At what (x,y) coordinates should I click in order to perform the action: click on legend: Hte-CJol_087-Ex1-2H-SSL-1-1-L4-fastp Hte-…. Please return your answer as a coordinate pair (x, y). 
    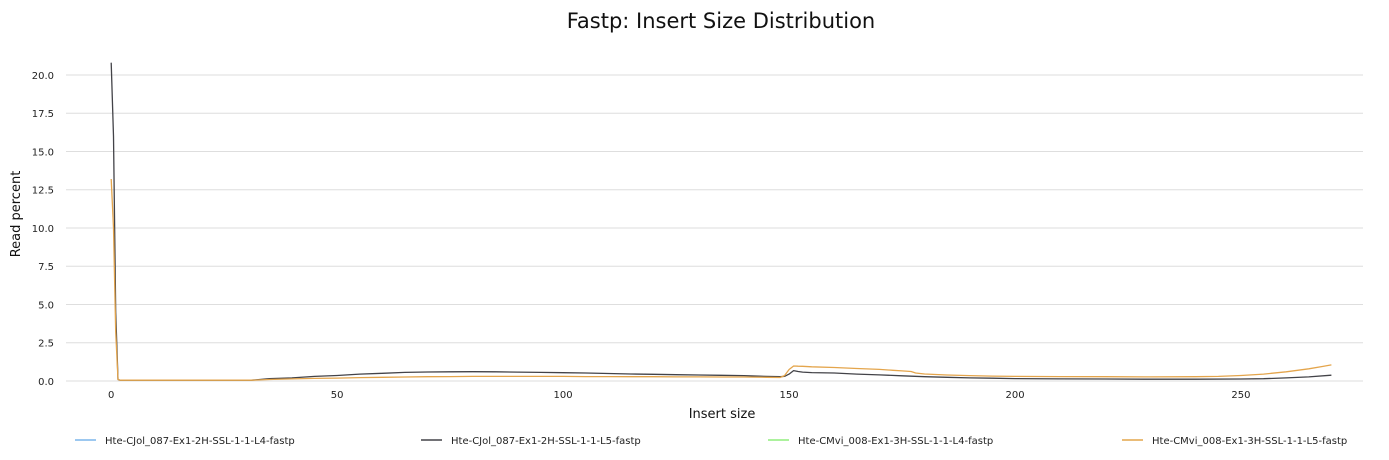
    Looking at the image, I should click on (711, 441).